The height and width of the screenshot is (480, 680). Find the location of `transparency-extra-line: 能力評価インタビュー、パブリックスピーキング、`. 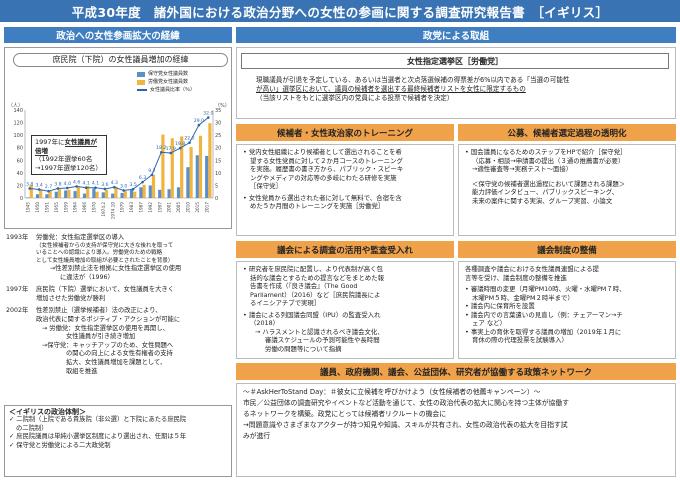

transparency-extra-line: 能力評価インタビュー、パブリックスピーキング、 is located at coordinates (545, 192).